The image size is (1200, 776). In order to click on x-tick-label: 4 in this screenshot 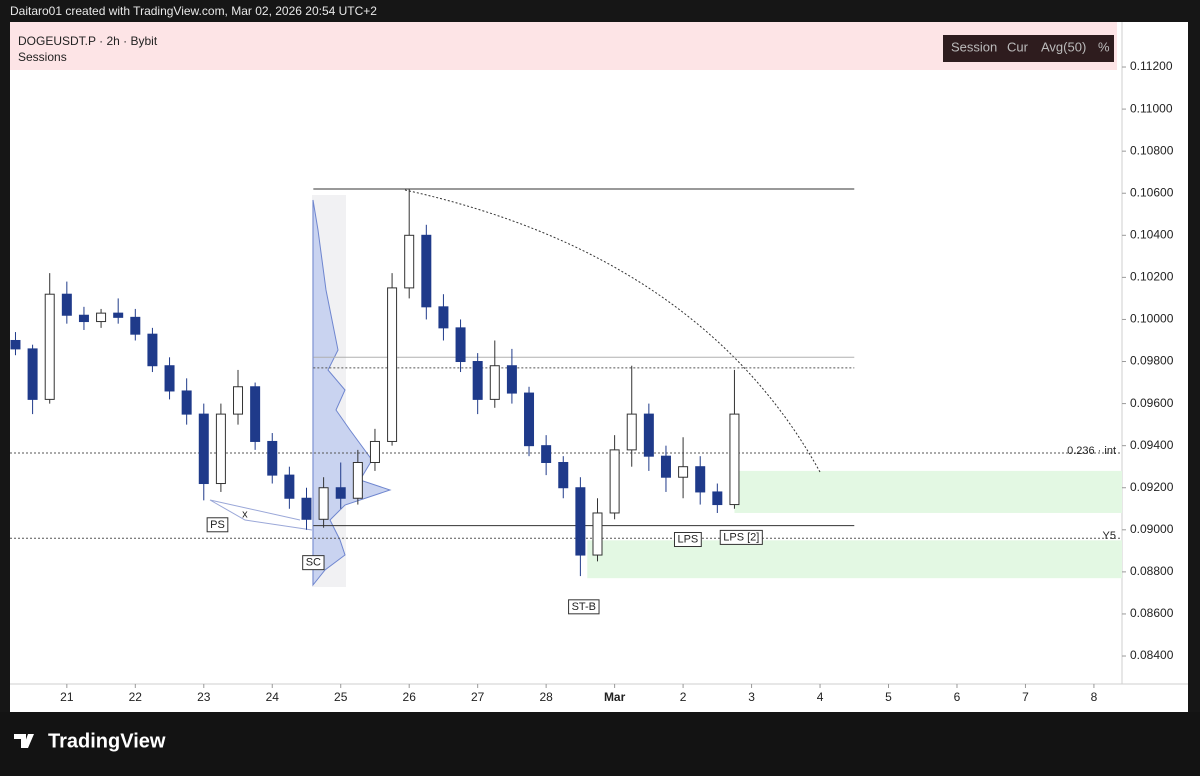, I will do `click(820, 697)`.